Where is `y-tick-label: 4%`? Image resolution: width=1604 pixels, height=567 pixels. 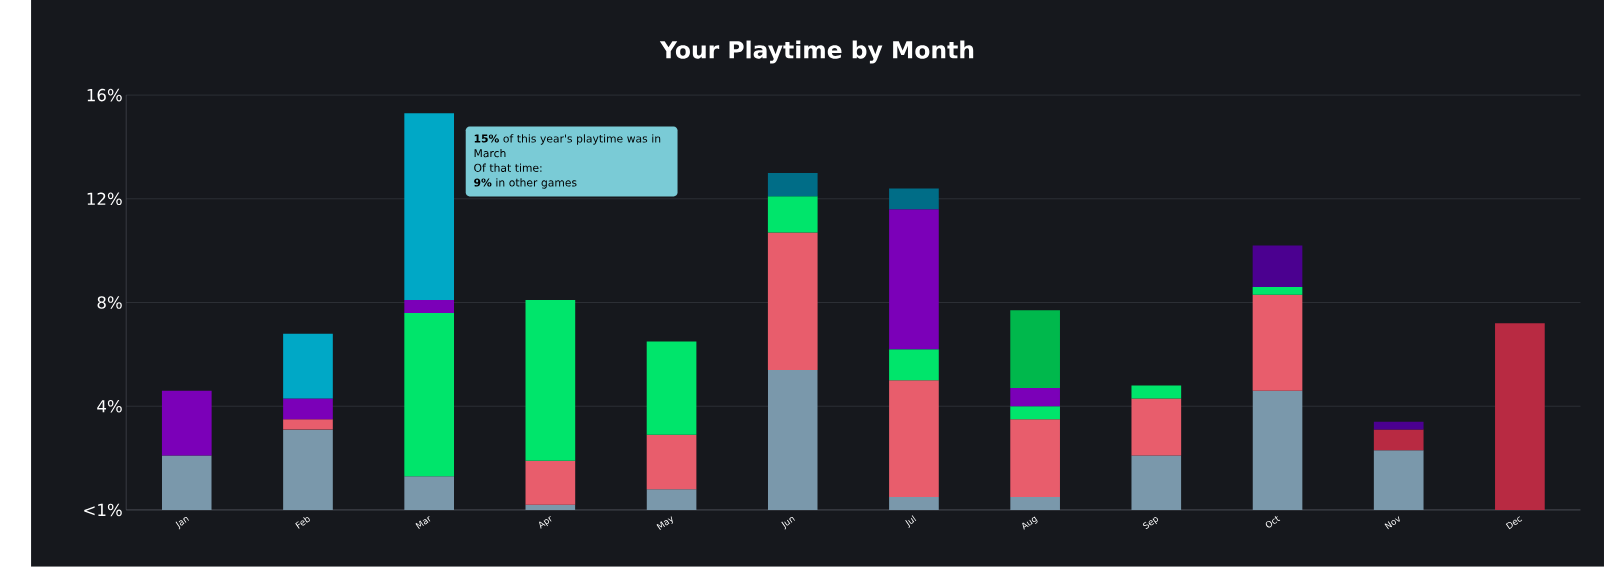
y-tick-label: 4% is located at coordinates (109, 406).